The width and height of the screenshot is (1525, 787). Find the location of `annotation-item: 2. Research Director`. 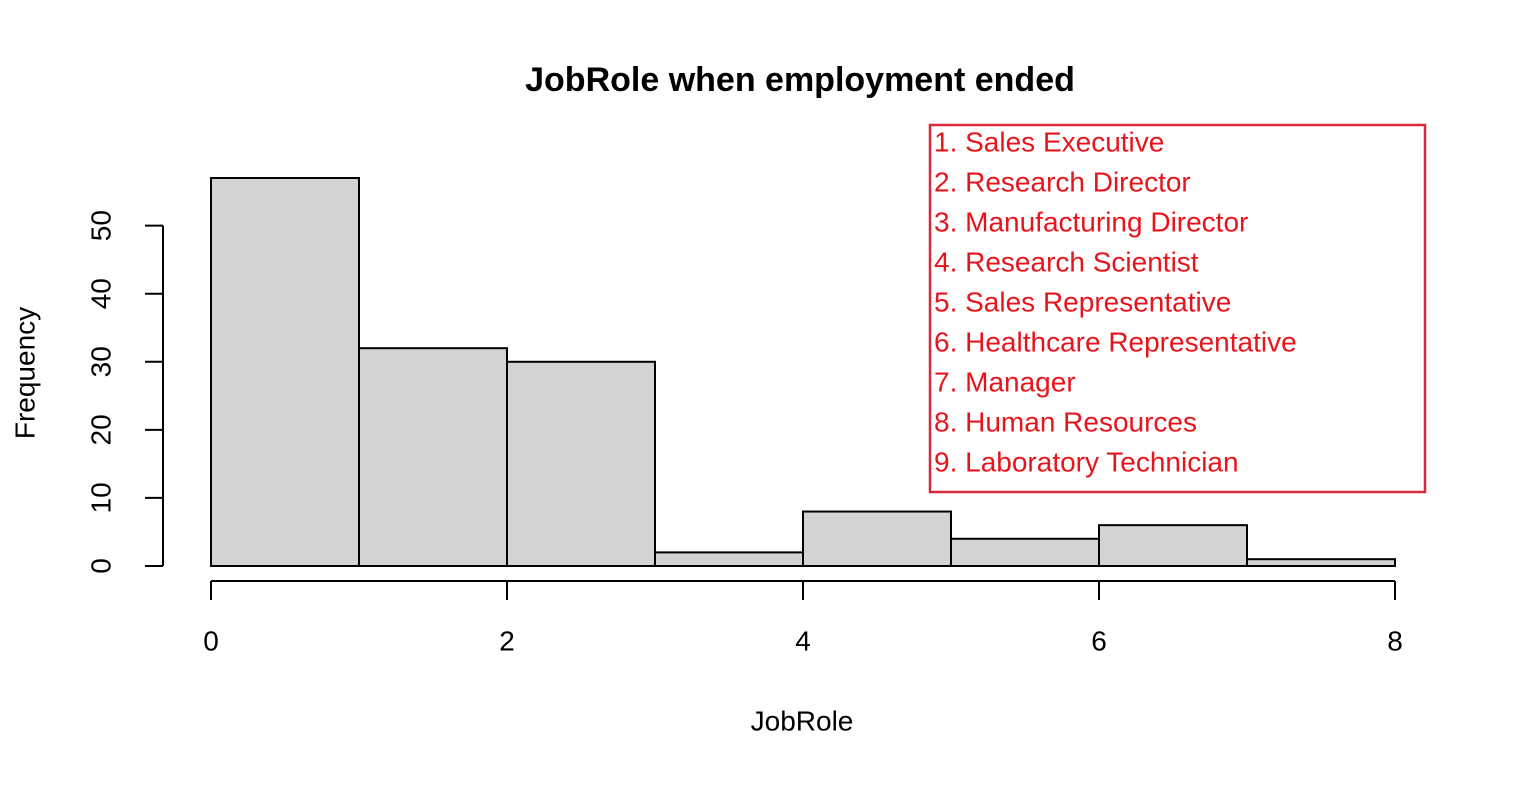

annotation-item: 2. Research Director is located at coordinates (1062, 181).